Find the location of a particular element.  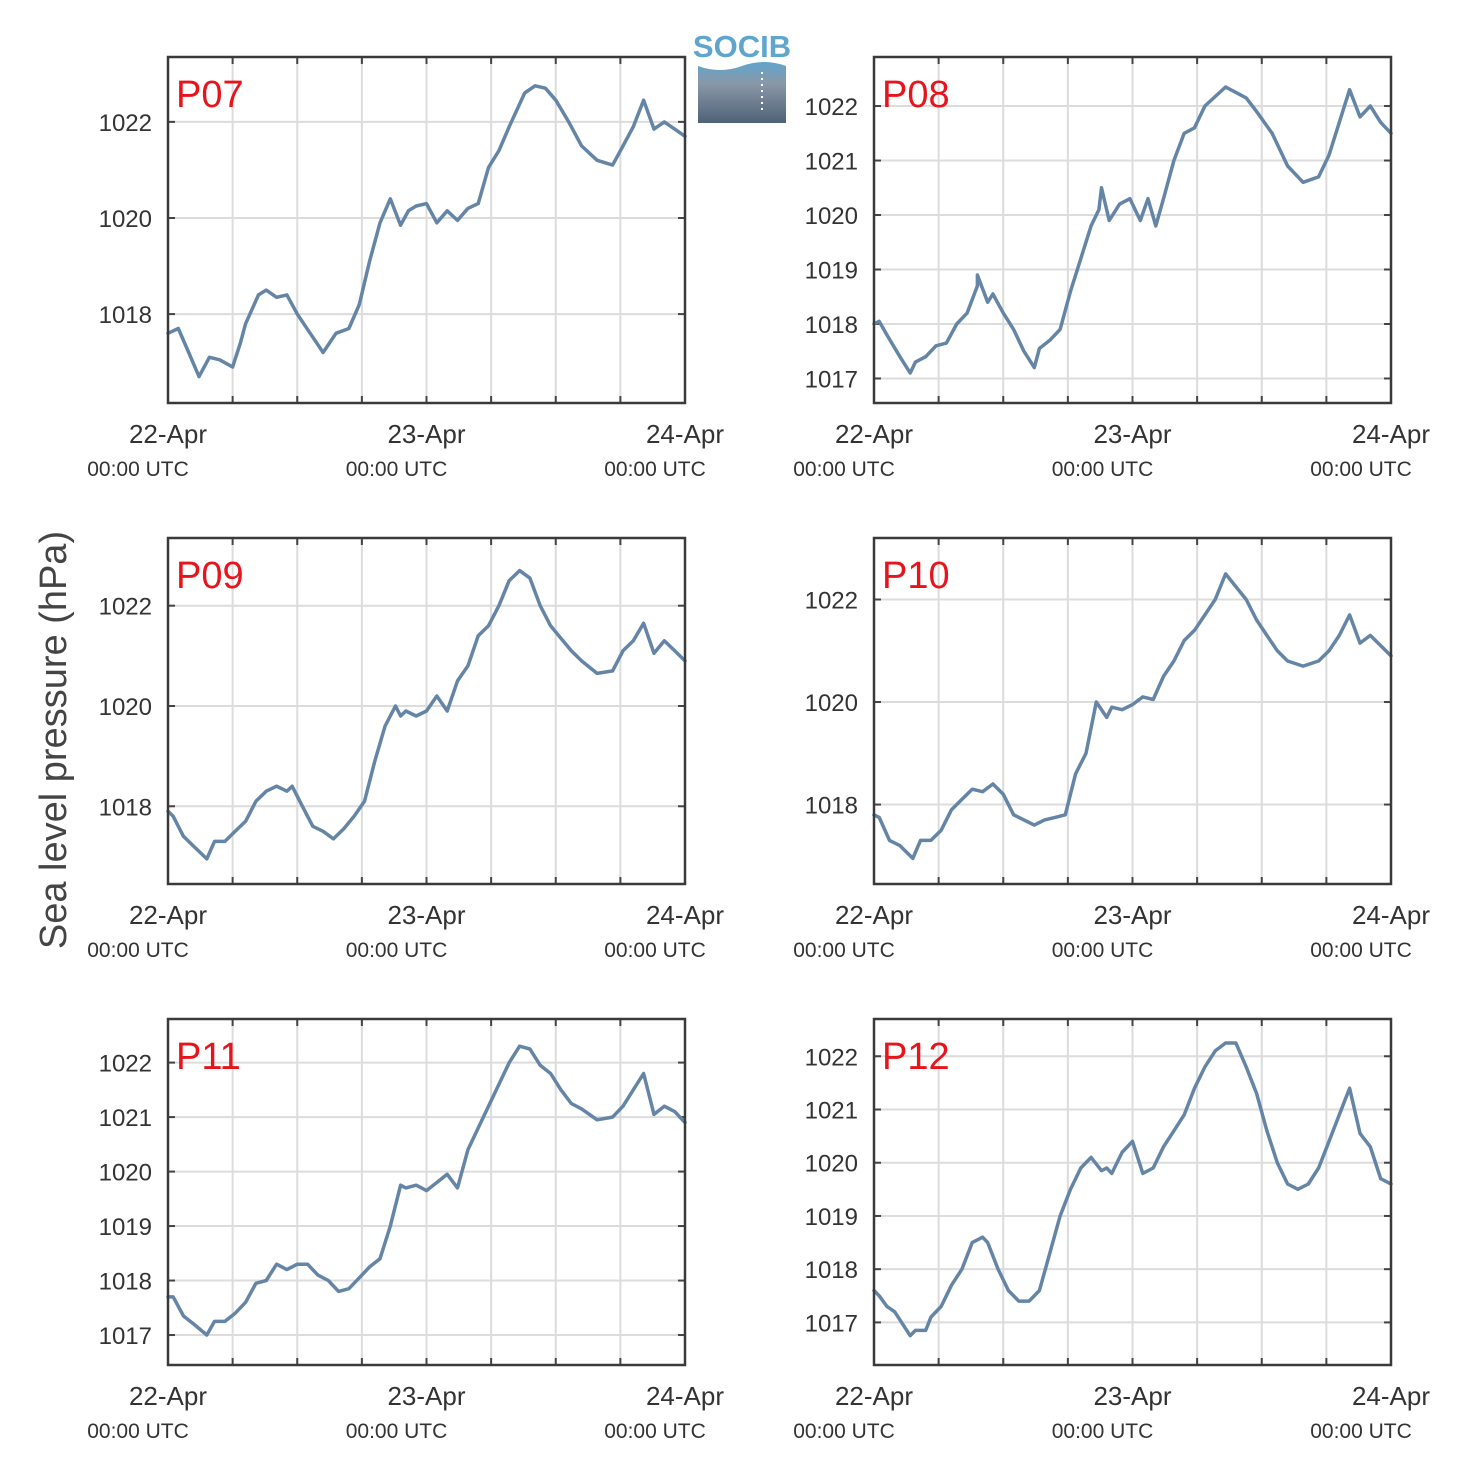

socib-logo: SOCIB is located at coordinates (742, 76).